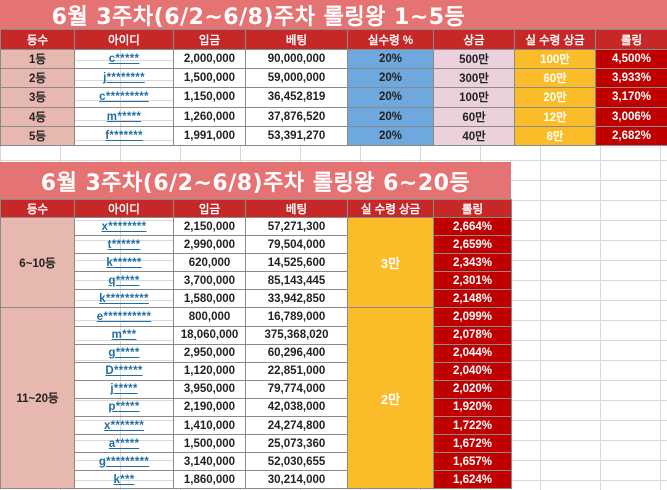  I want to click on prize-cell: 40만, so click(474, 135).